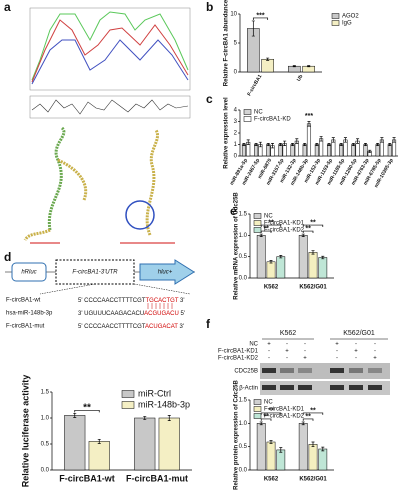 Image resolution: width=405 pixels, height=500 pixels. Describe the element at coordinates (45, 445) in the screenshot. I see `y-tick-label: 0.5` at that location.